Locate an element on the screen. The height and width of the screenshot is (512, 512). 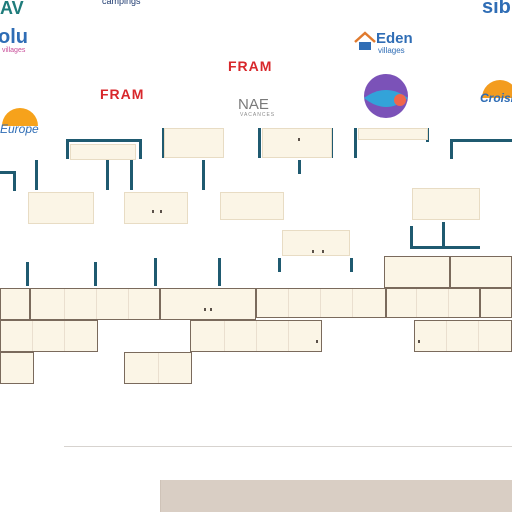
europe-sun-icon is located at coordinates (20, 117).